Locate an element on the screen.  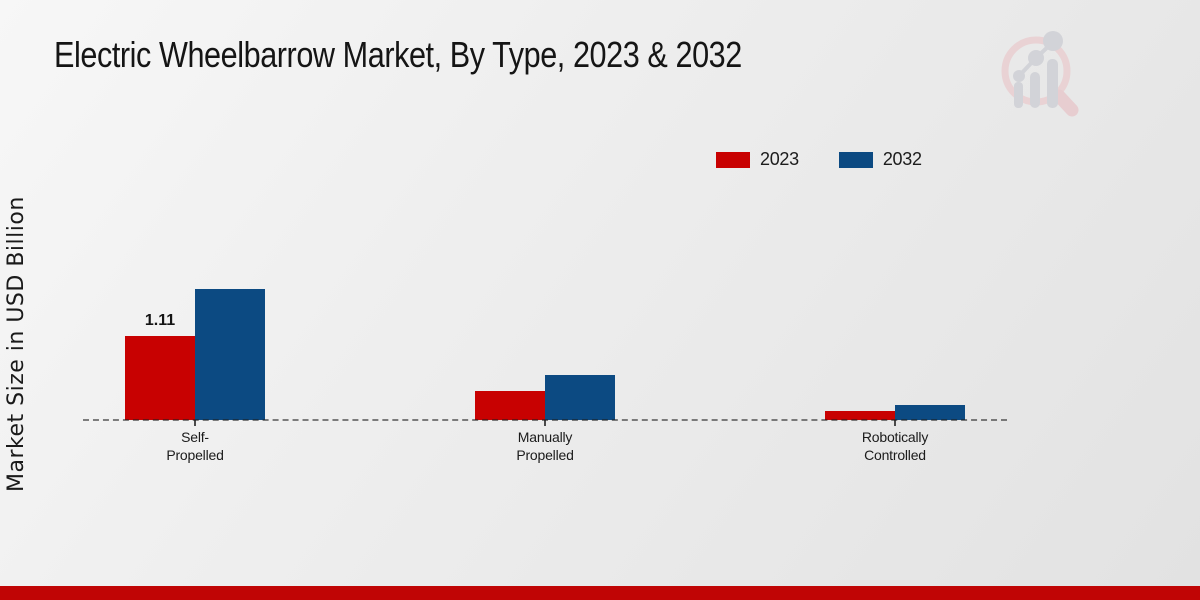
bar-2023-self-propelled is located at coordinates (160, 378).